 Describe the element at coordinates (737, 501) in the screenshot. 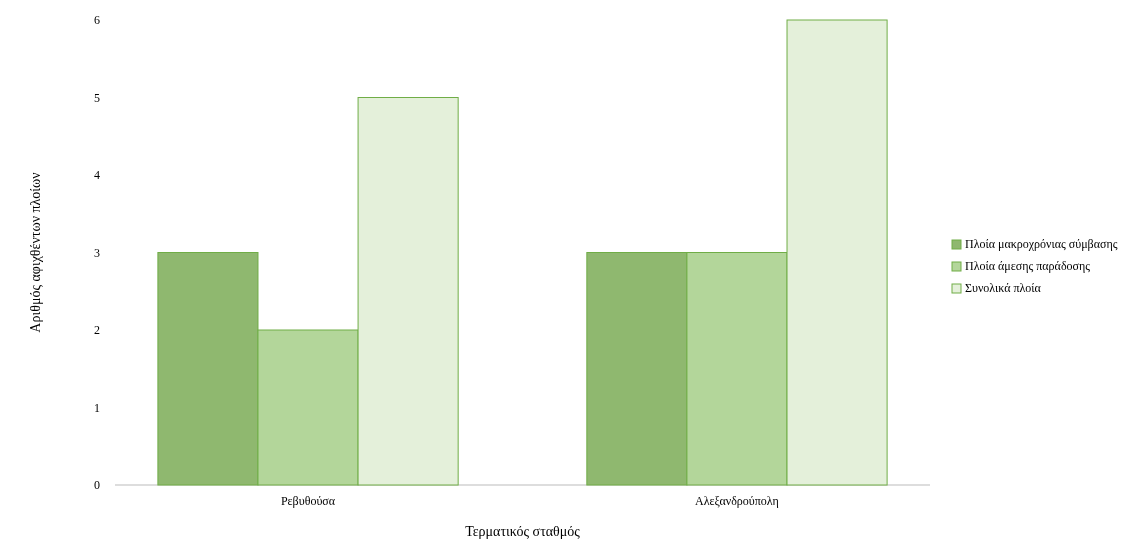

I see `x-tick-label: Αλεξανδρούπολη` at that location.